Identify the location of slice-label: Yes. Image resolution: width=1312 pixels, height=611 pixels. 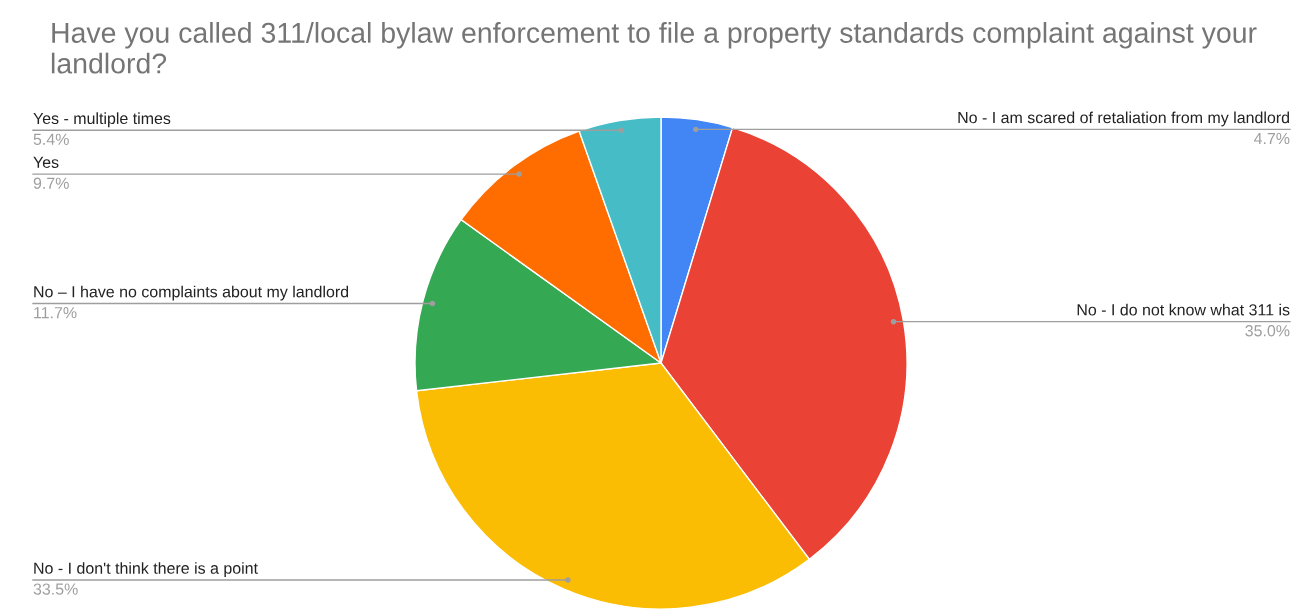
(46, 162).